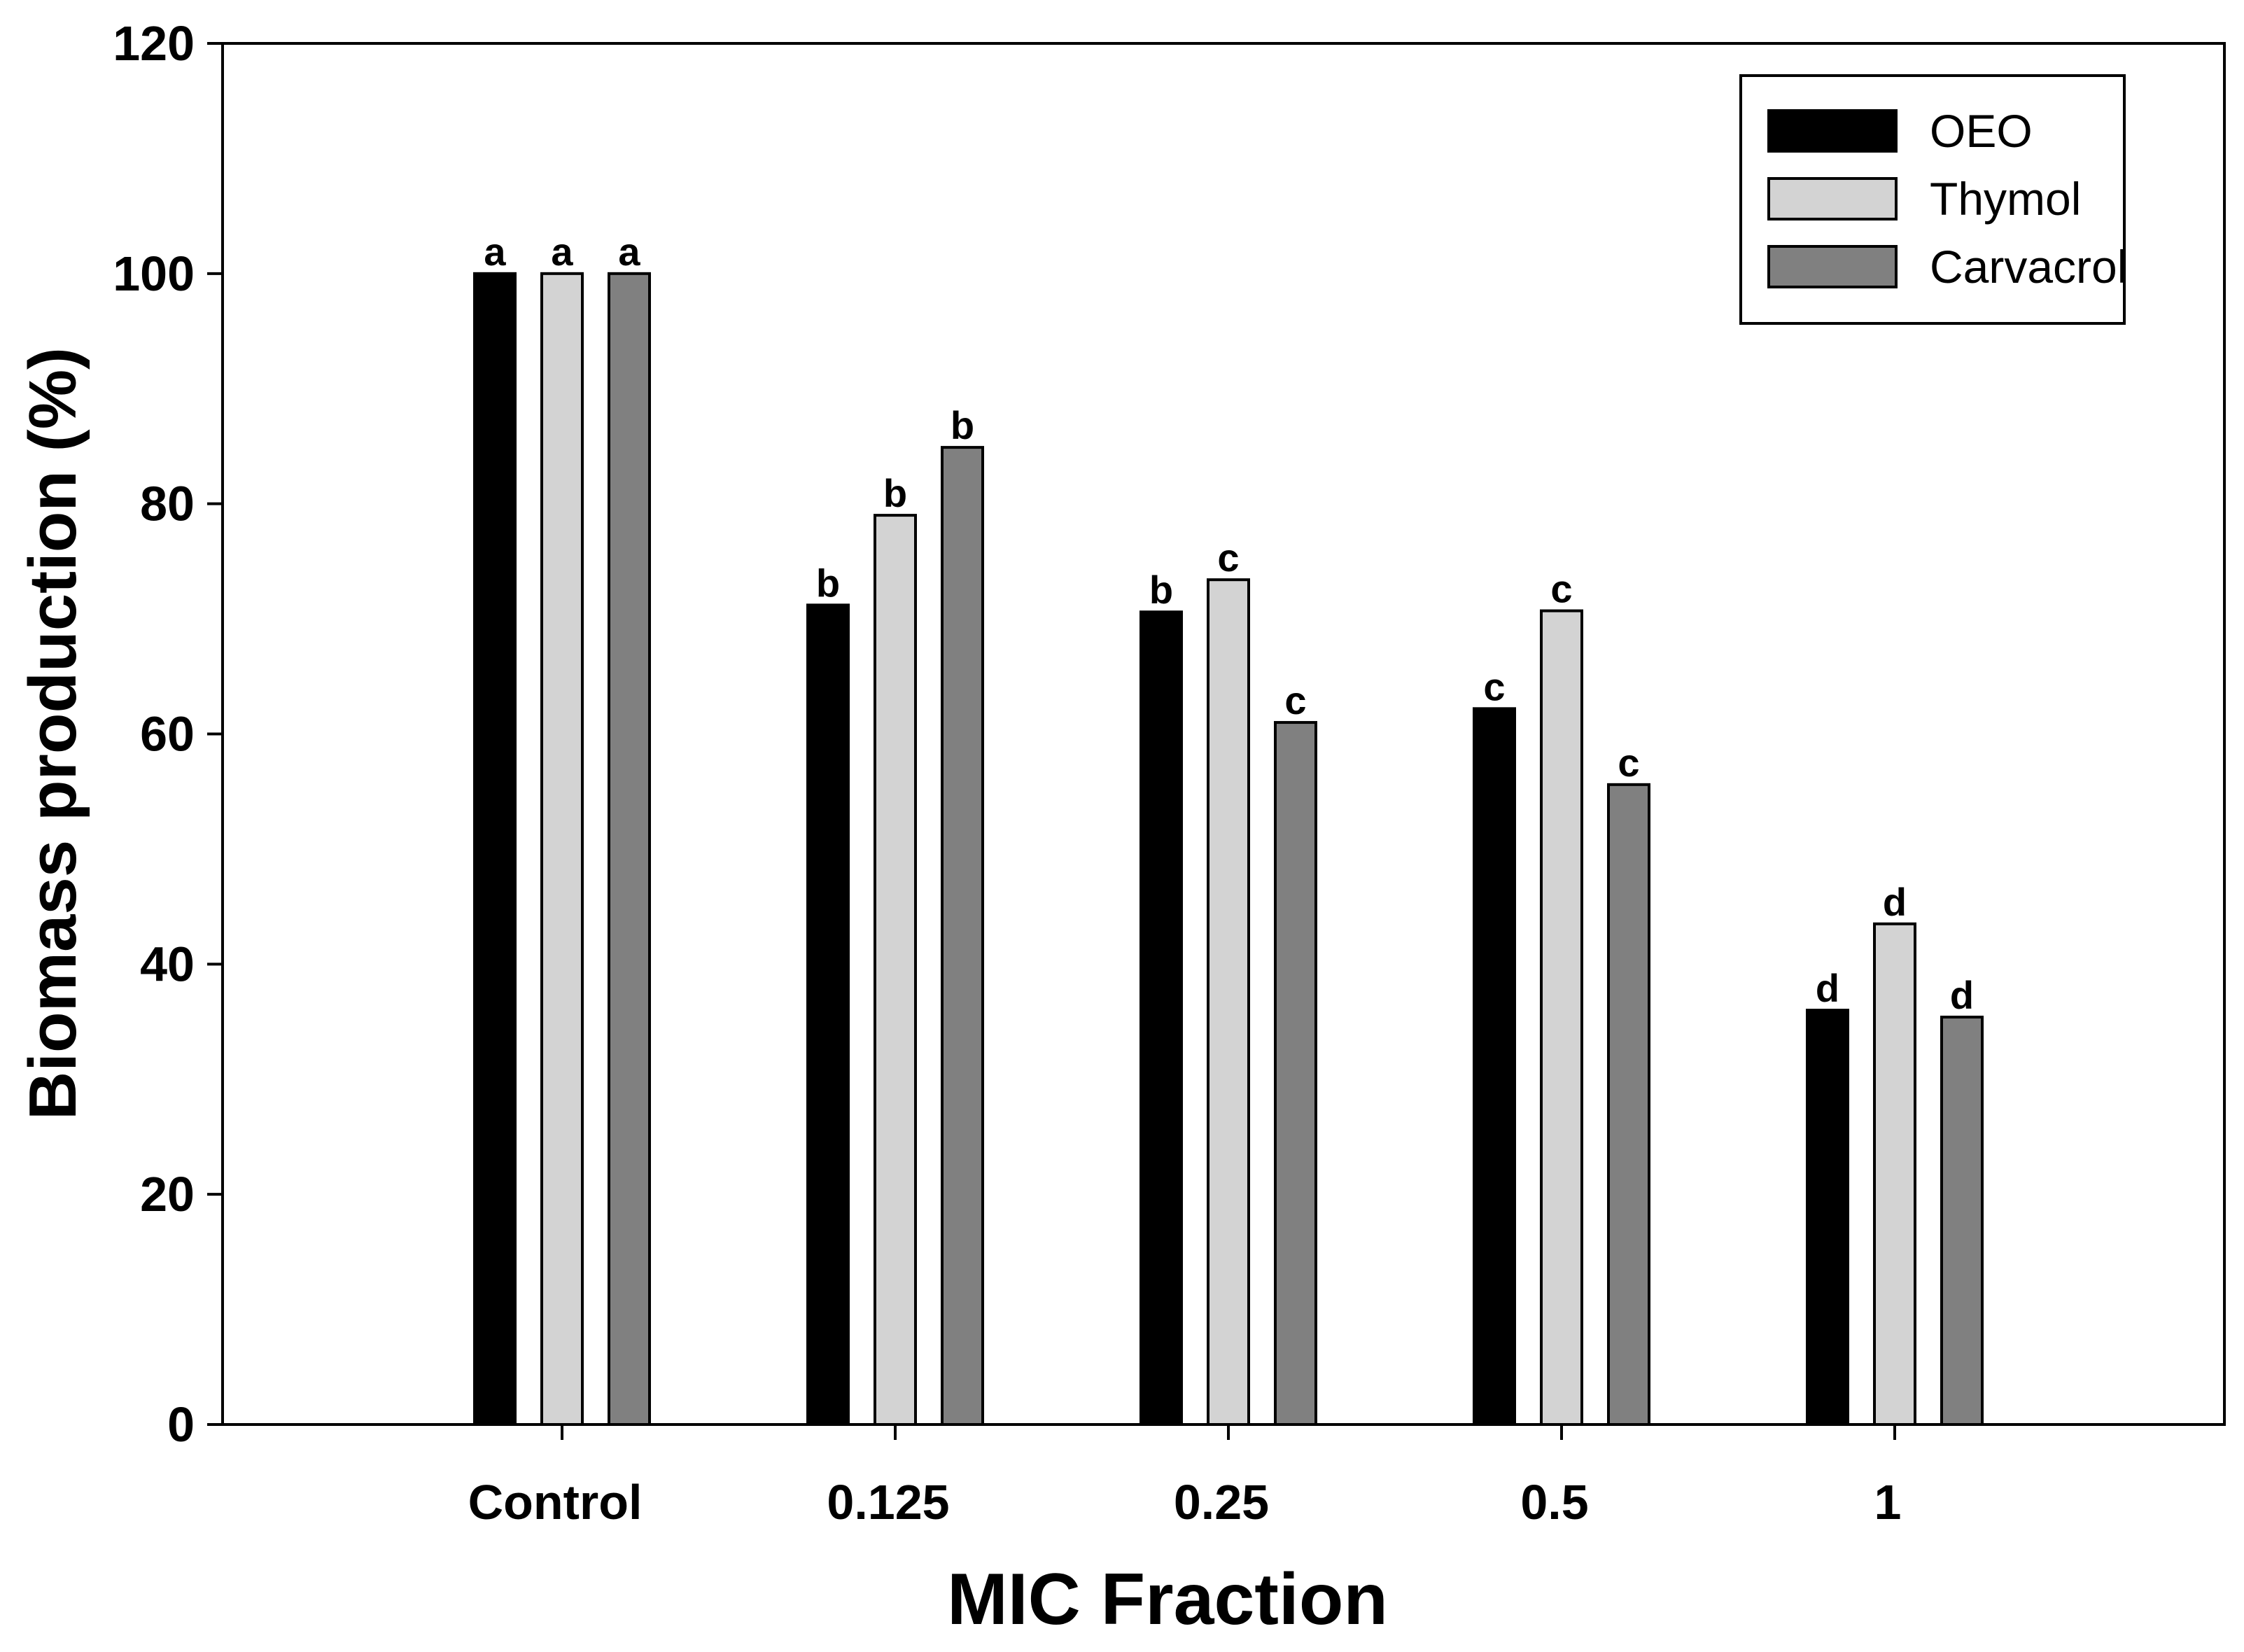 The image size is (2244, 1652). Describe the element at coordinates (2029, 267) in the screenshot. I see `legend-label-carvacrol: Carvacrol` at that location.